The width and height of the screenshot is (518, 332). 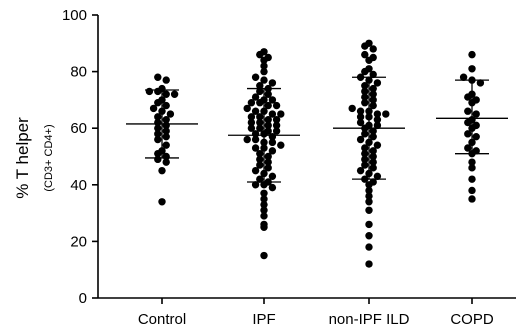 What do you see at coordinates (34, 158) in the screenshot?
I see `y-axis-title: % T helper (CD3+ CD4+)` at bounding box center [34, 158].